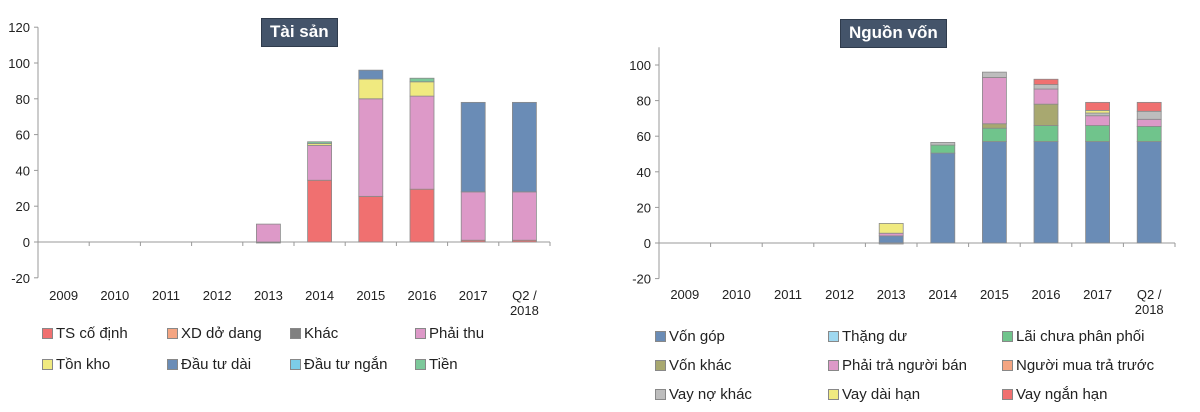 The height and width of the screenshot is (412, 1200). What do you see at coordinates (1046, 114) in the screenshot?
I see `bar-segment-vốn-khác` at bounding box center [1046, 114].